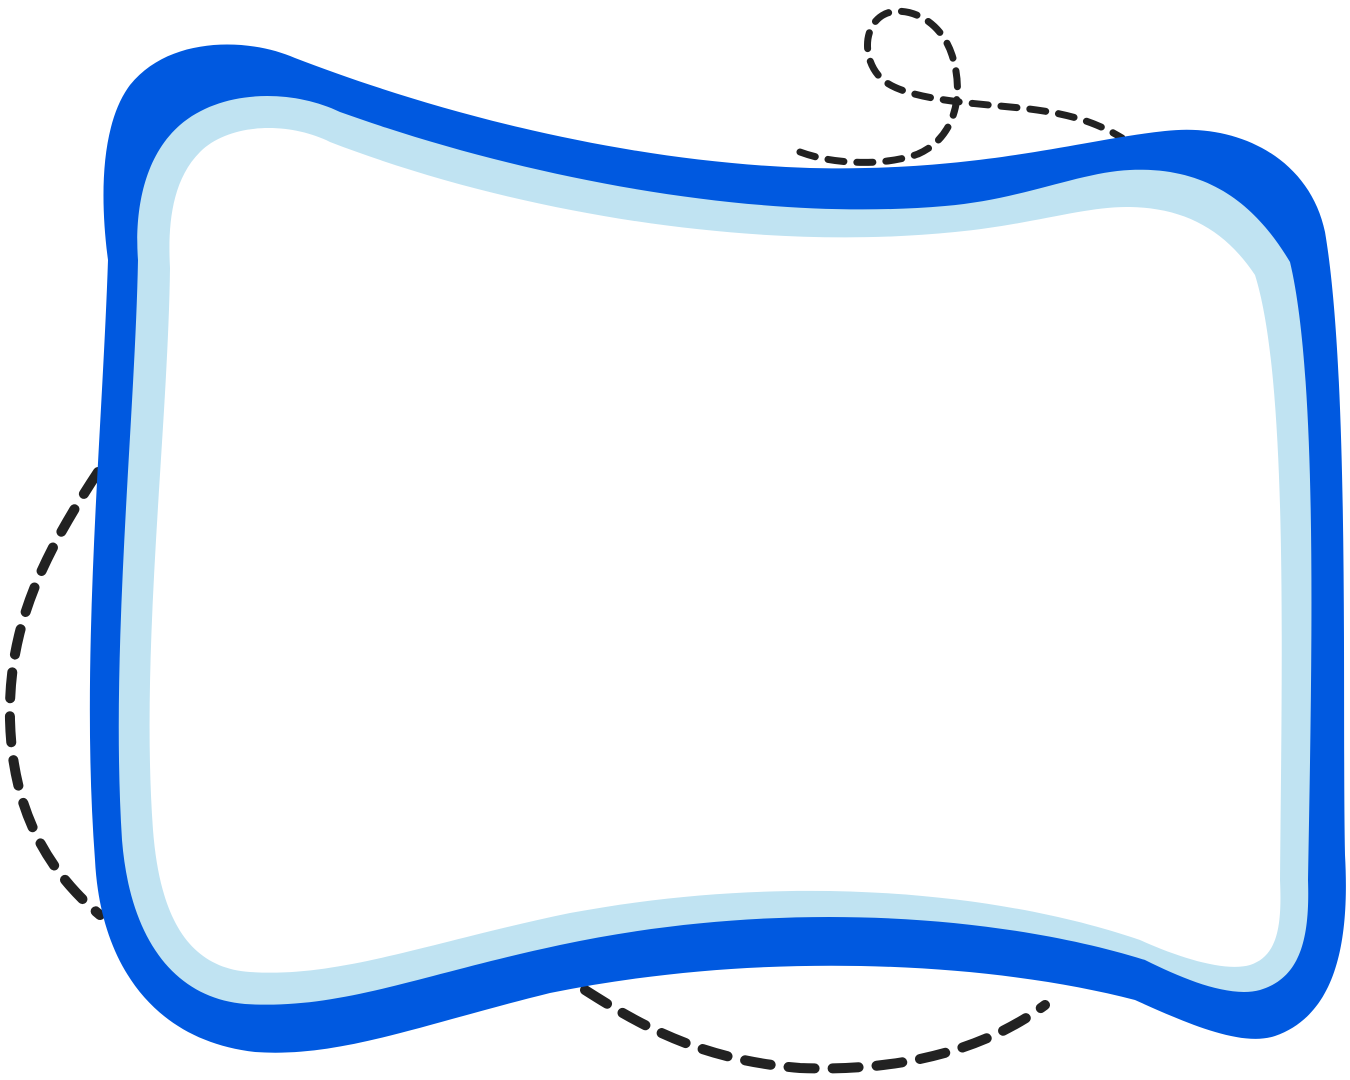 This screenshot has width=1350, height=1080. I want to click on dashed-loop-top, so click(961, 86).